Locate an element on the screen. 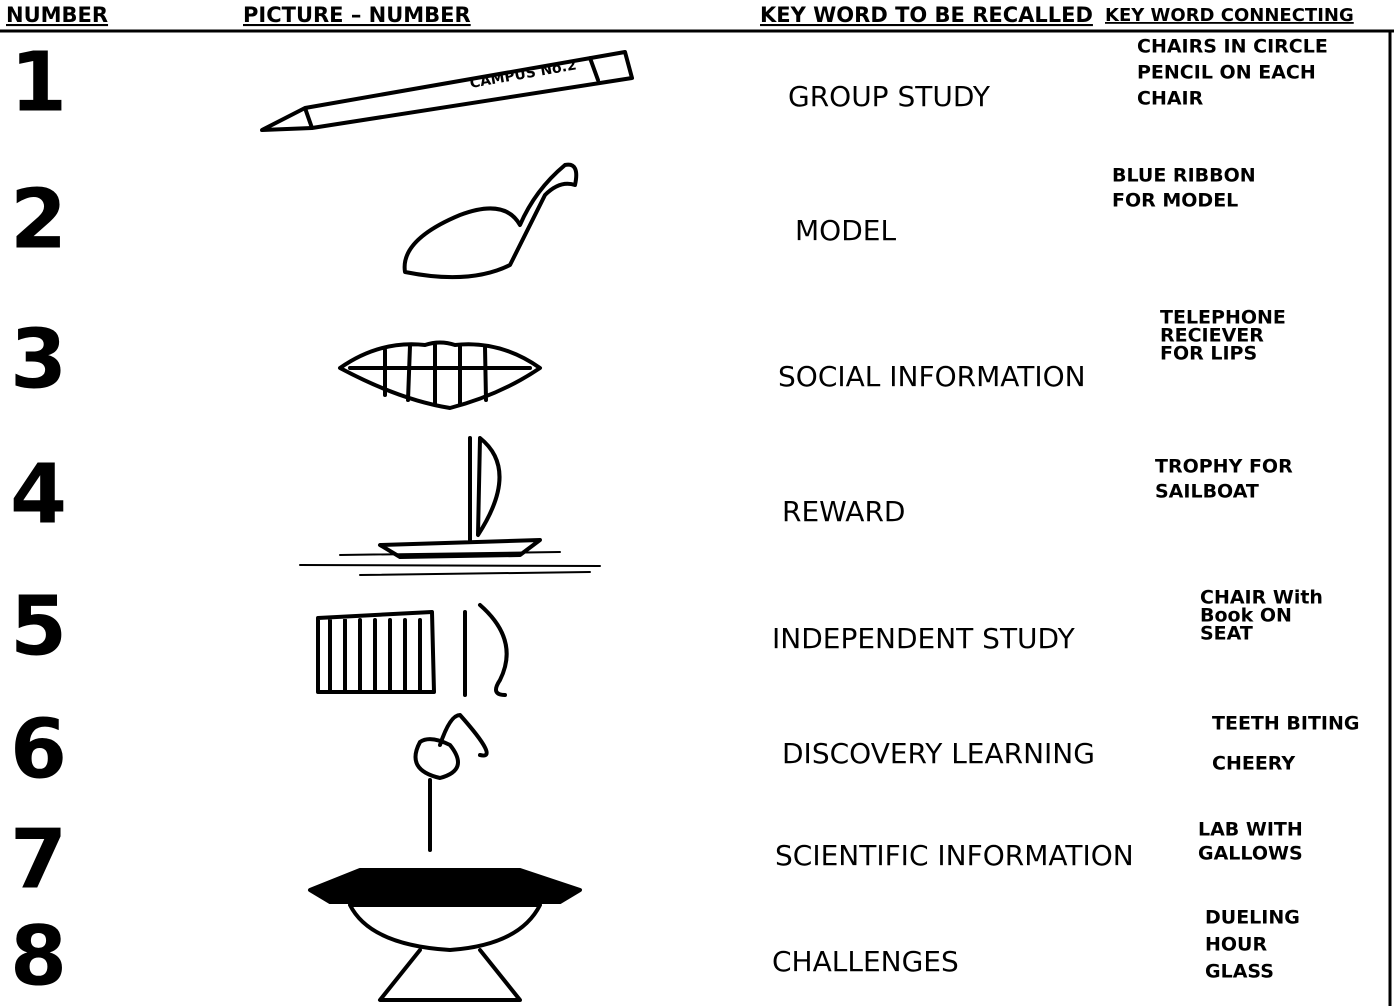 This screenshot has height=1006, width=1394. pencil: CAMPUS No.2 is located at coordinates (447, 91).